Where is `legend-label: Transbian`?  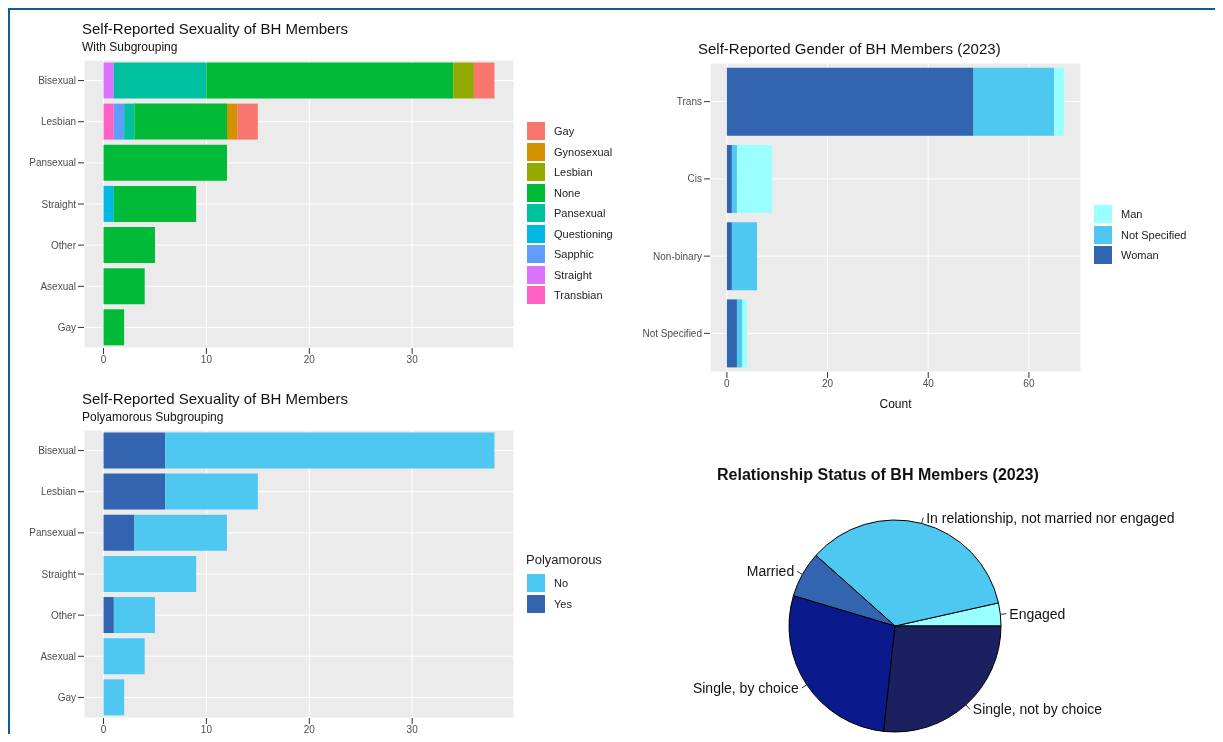
legend-label: Transbian is located at coordinates (578, 295).